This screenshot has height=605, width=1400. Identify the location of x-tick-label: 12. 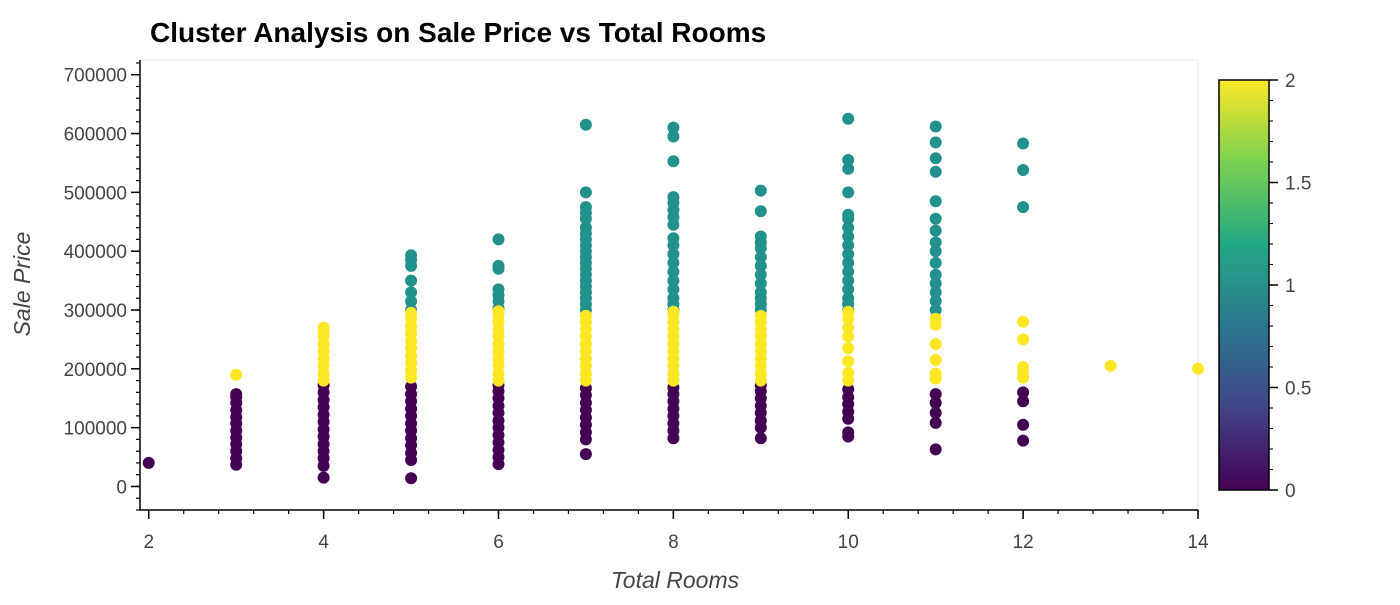
(1023, 542).